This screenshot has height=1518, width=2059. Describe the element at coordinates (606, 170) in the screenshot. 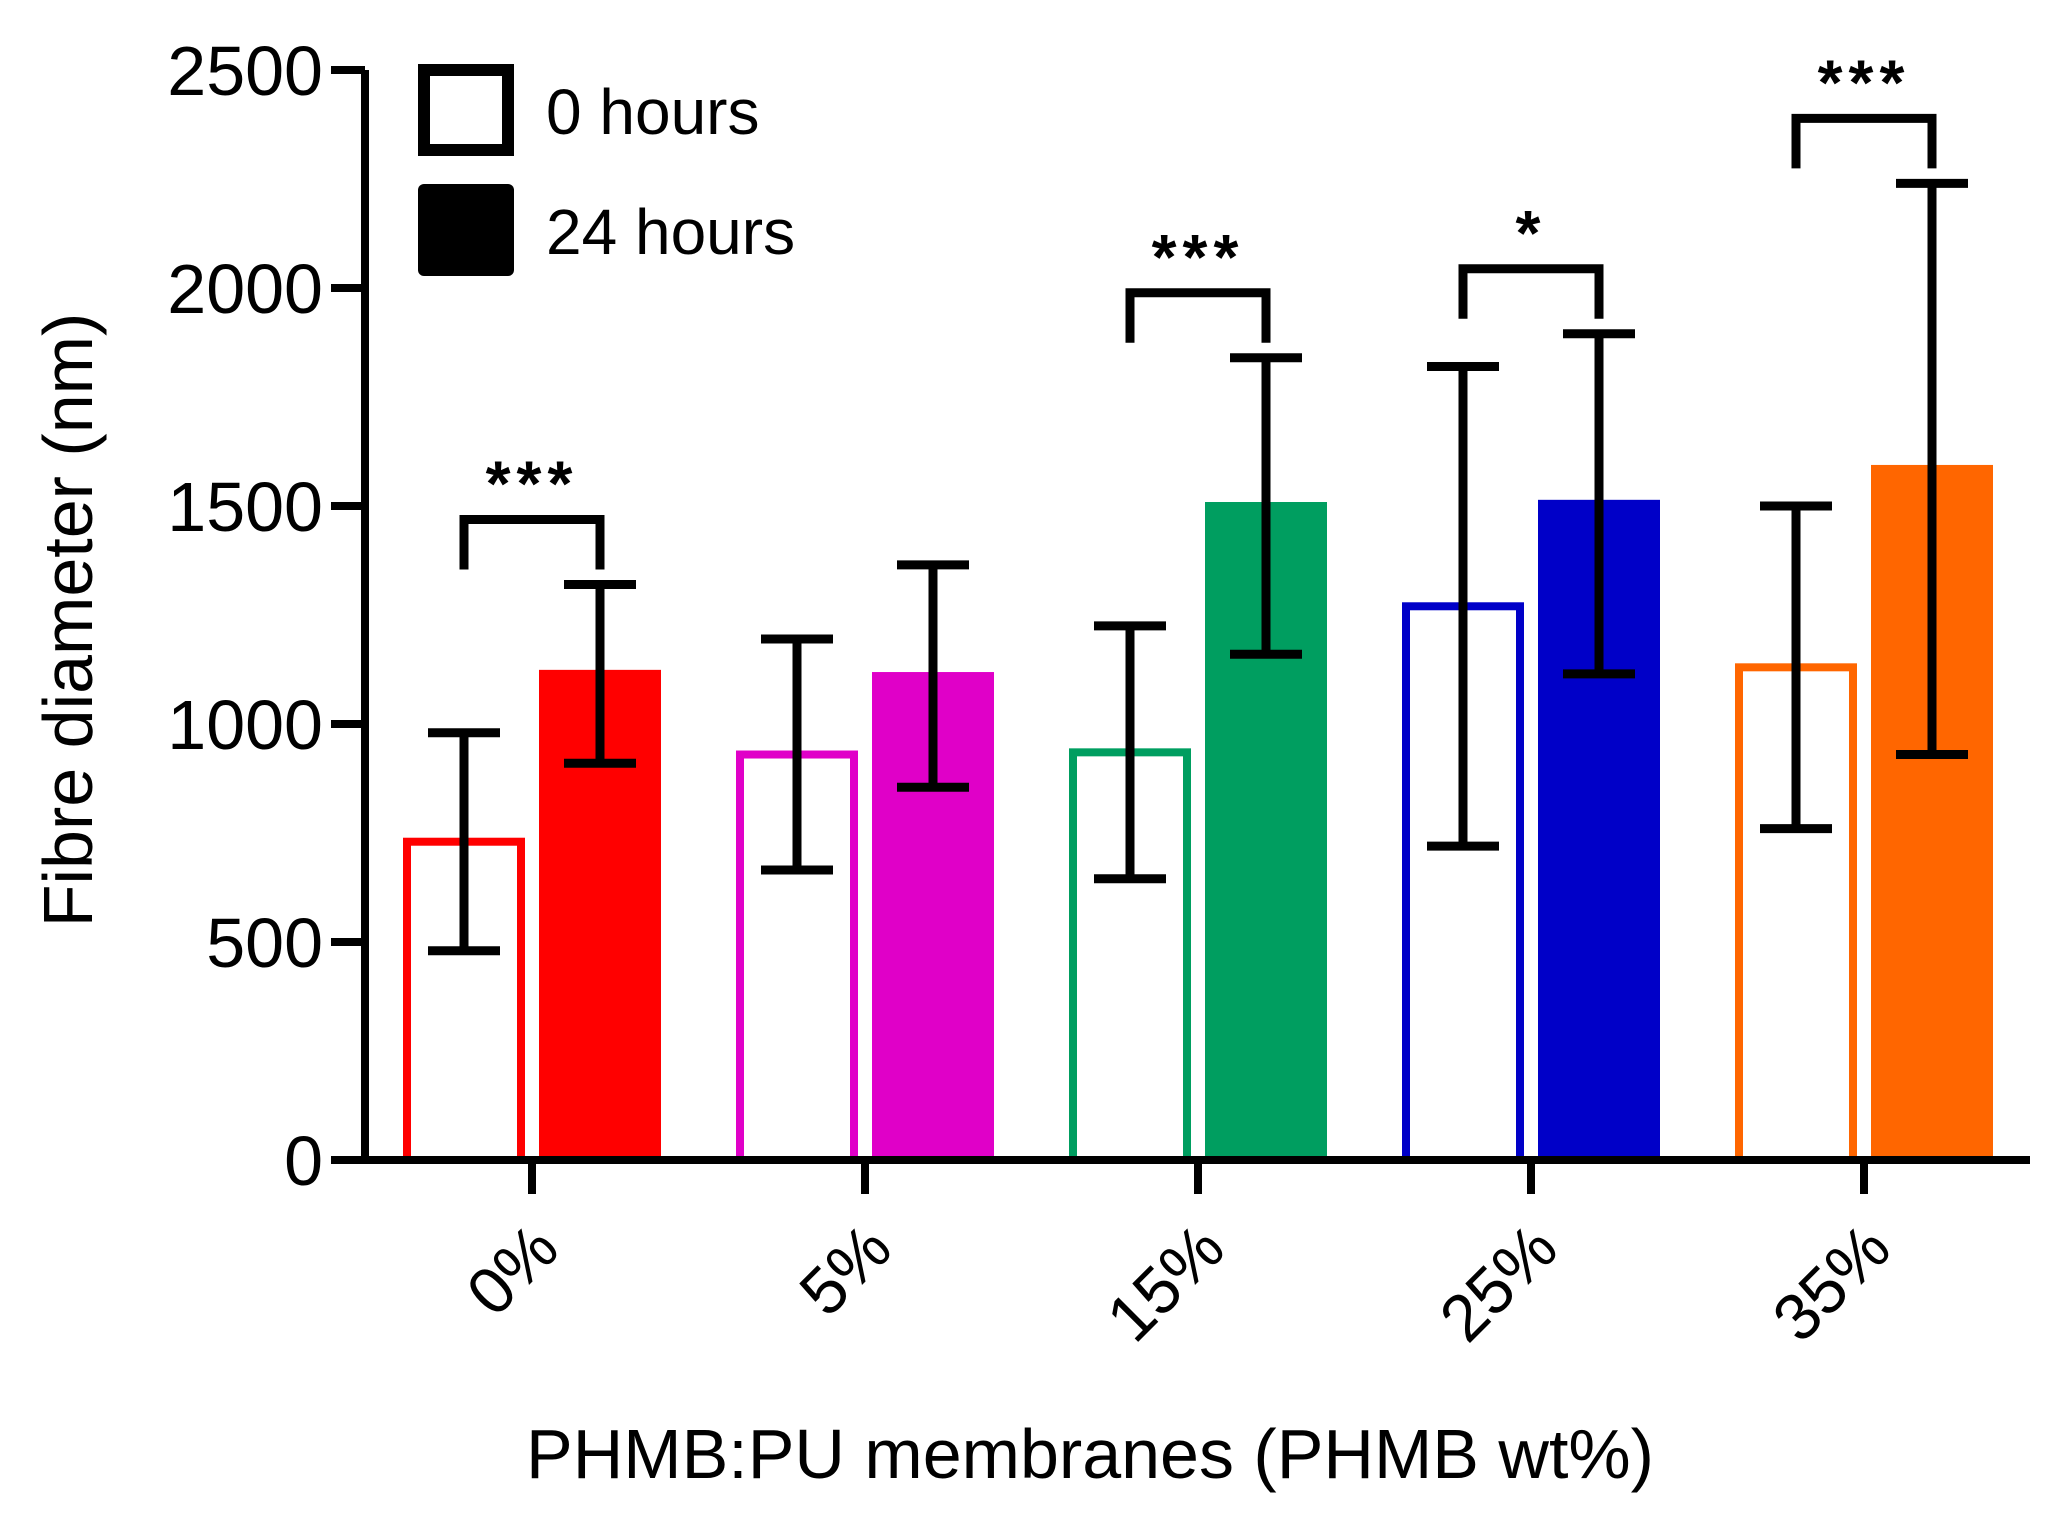

I see `legend: 0 hours 24 hours` at that location.